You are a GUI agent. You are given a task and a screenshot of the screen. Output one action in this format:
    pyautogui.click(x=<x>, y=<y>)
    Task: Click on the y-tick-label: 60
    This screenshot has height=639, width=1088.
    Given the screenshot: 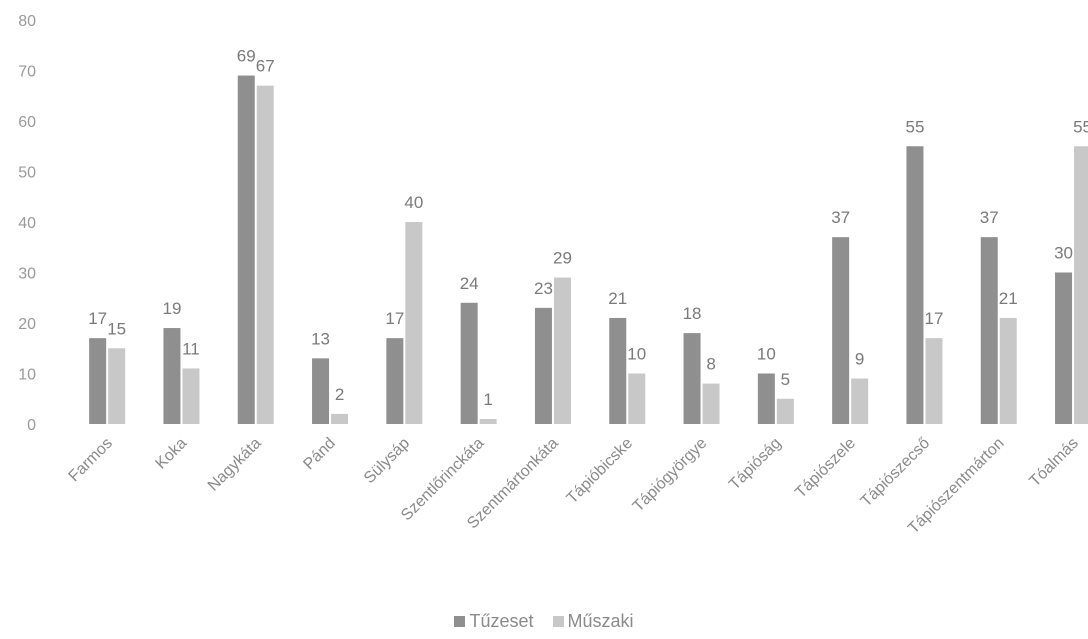 What is the action you would take?
    pyautogui.click(x=27, y=122)
    